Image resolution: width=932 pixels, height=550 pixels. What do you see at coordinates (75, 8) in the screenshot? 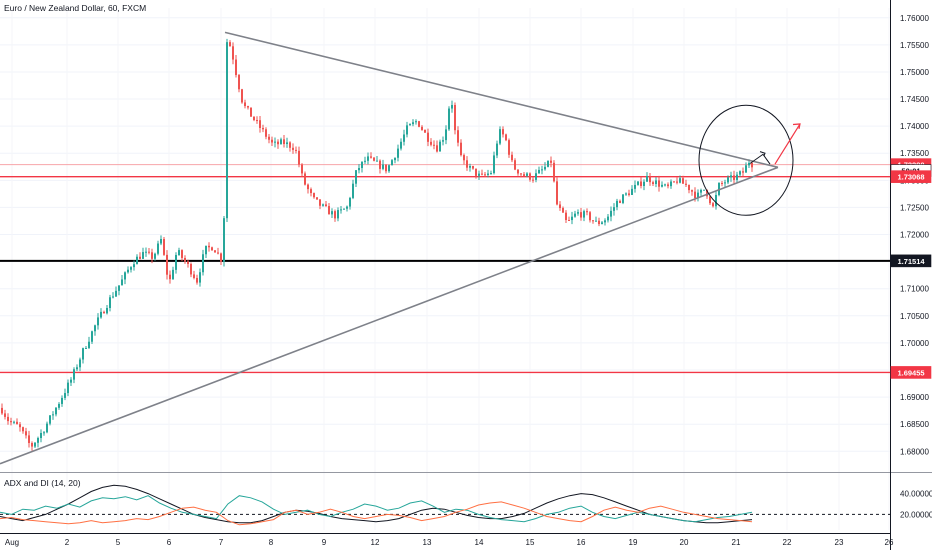
I see `main-chart-title: Euro / New Zealand Dollar, 60, FXCM` at bounding box center [75, 8].